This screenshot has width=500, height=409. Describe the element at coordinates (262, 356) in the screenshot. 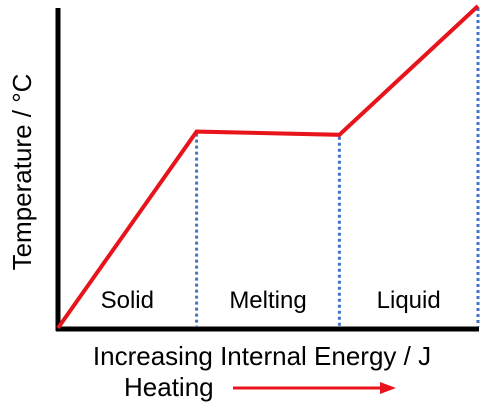

I see `x-axis-label: Increasing Internal Energy / J` at that location.